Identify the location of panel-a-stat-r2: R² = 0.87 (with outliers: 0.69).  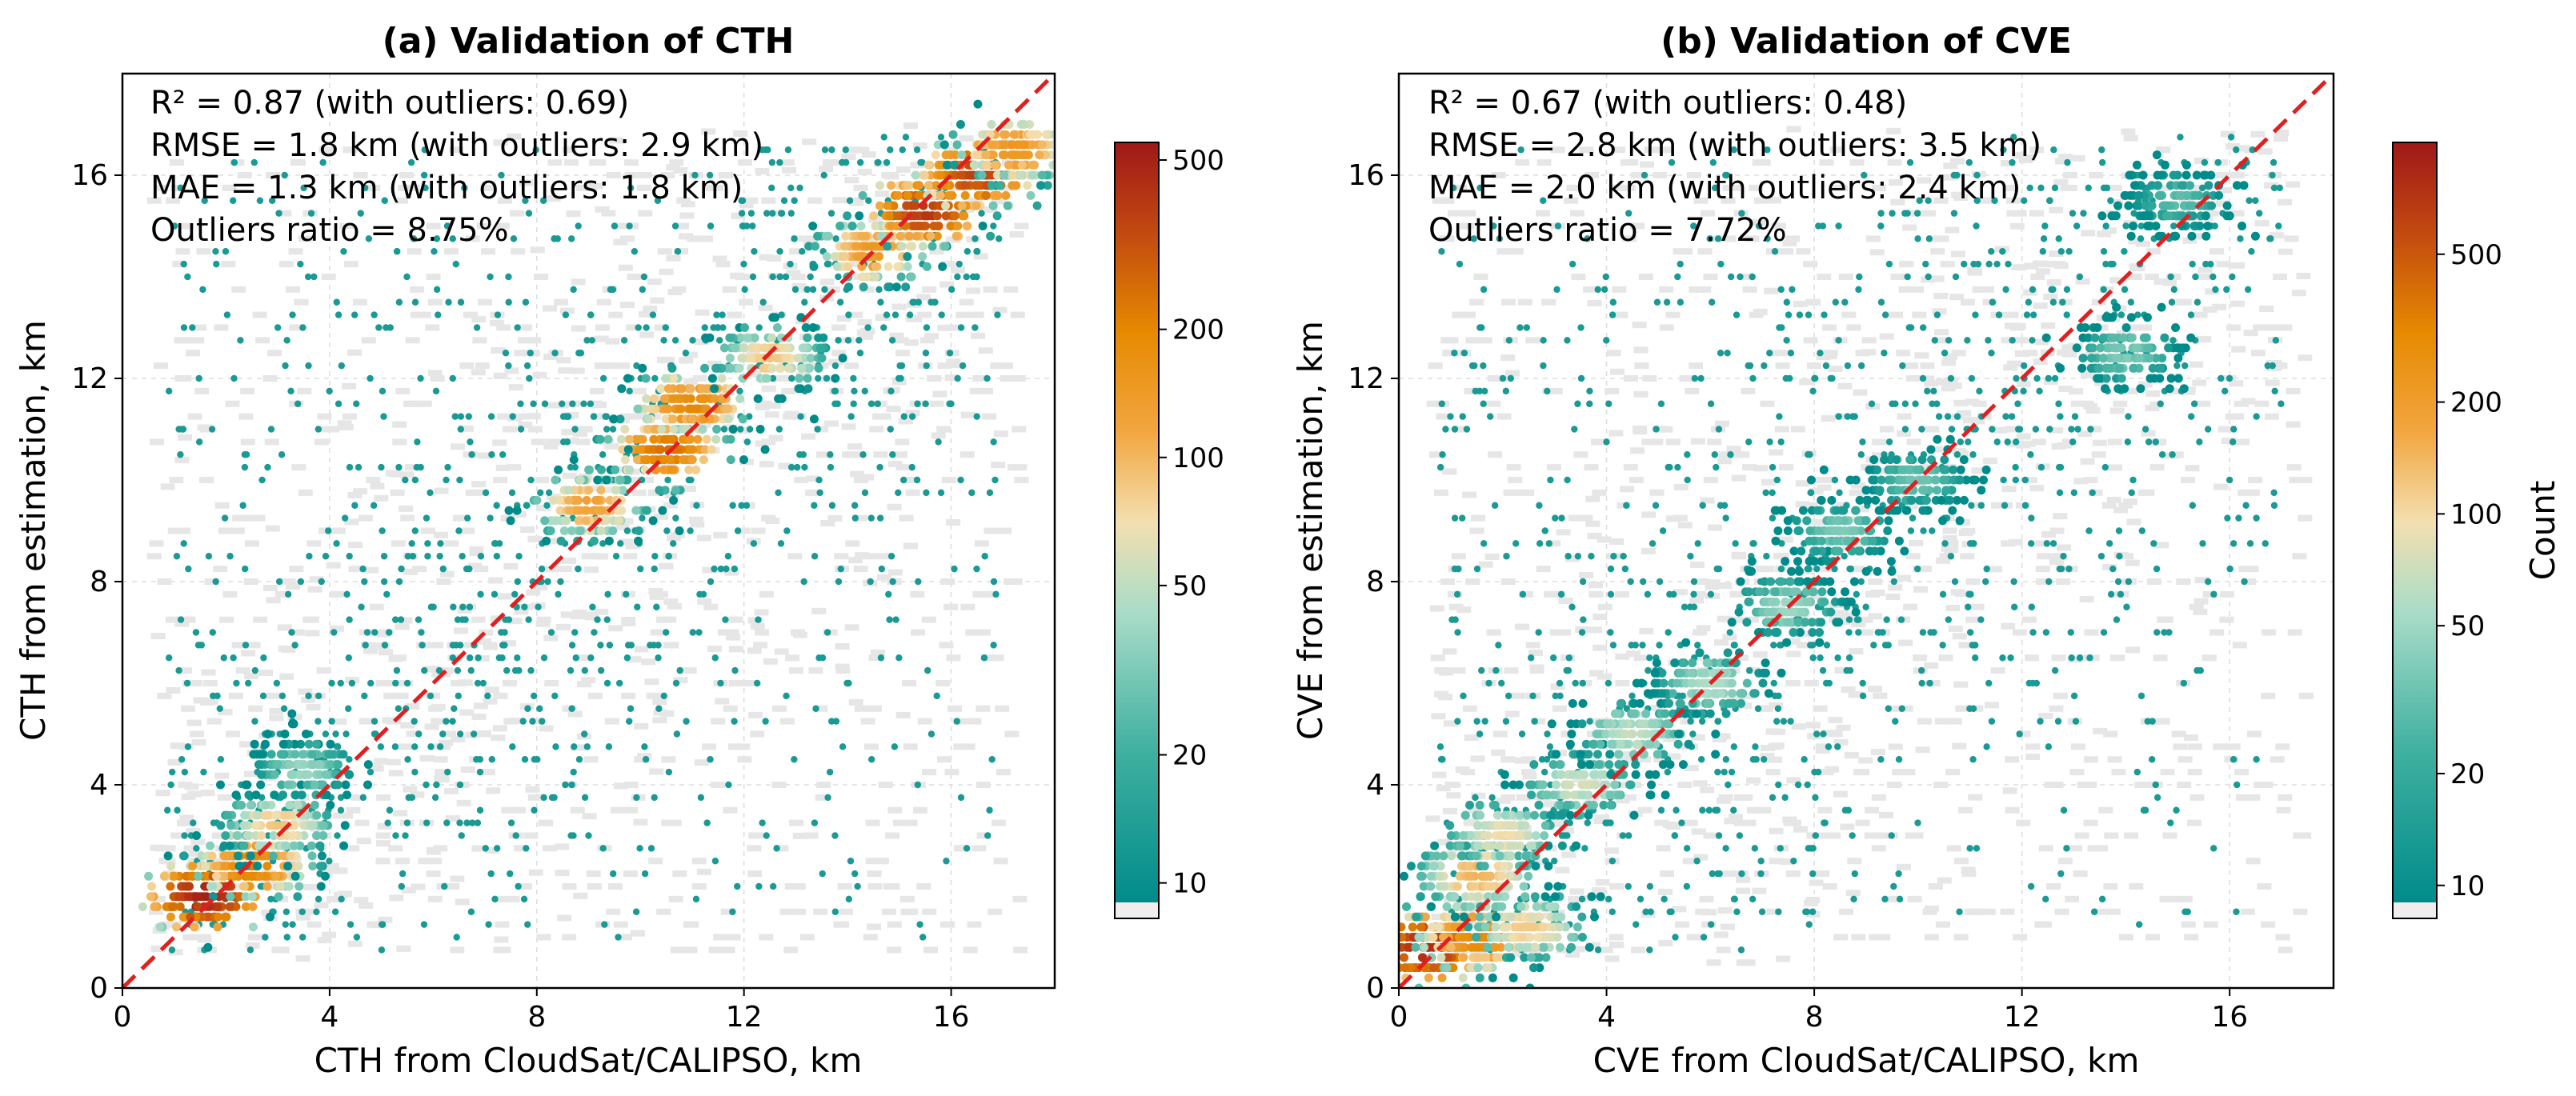
(389, 103).